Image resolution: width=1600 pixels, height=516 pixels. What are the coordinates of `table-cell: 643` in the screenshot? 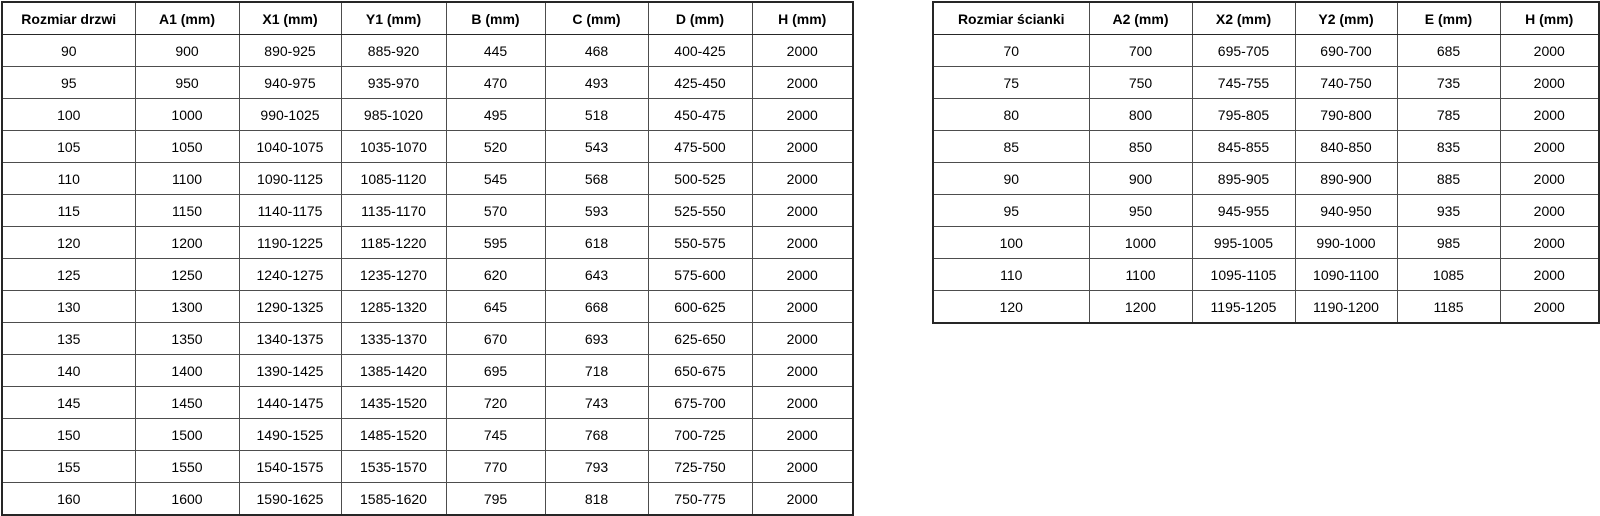 It's located at (596, 274).